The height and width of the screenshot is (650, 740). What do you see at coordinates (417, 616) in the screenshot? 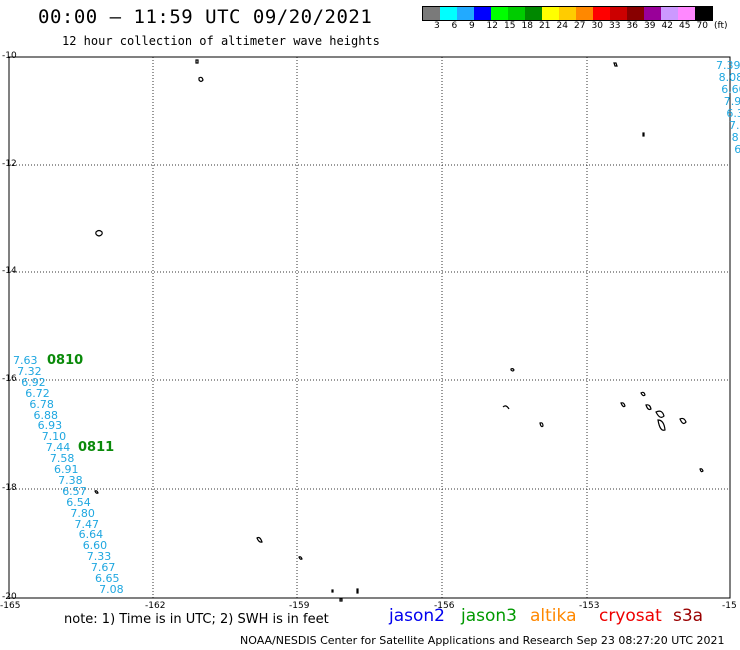
I see `sat-jason2: jason2` at bounding box center [417, 616].